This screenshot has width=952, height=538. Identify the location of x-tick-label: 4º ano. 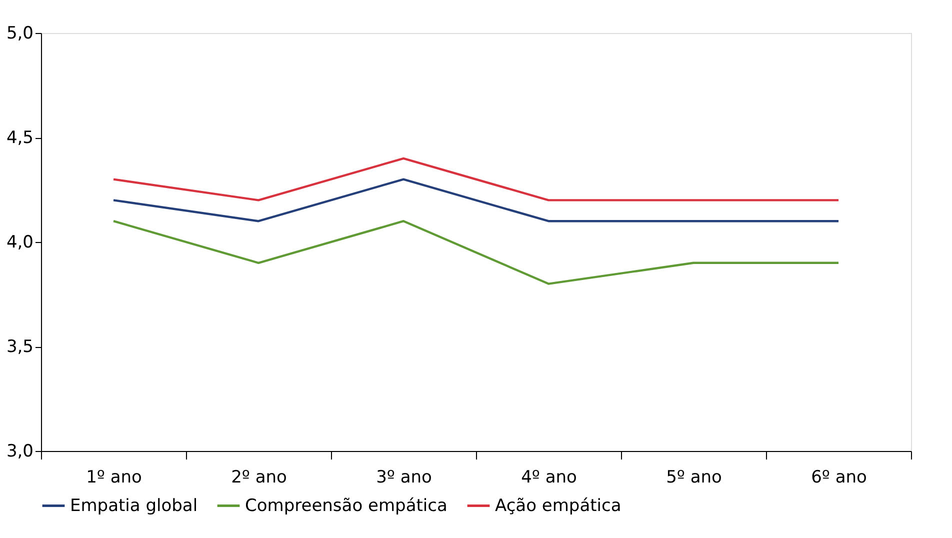
(549, 478).